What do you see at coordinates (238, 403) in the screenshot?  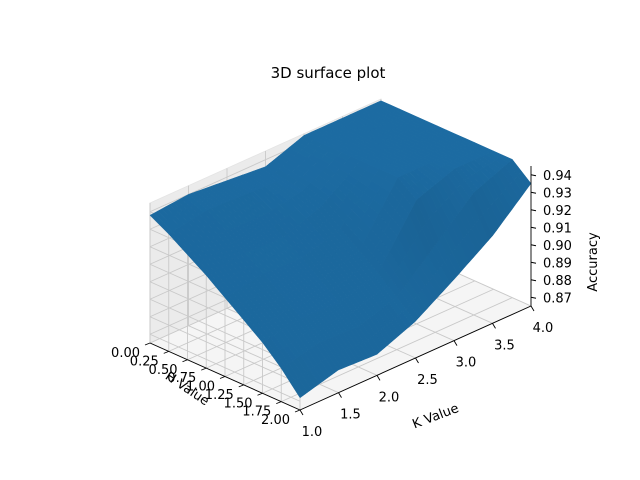 I see `h-tick-label: 1.50` at bounding box center [238, 403].